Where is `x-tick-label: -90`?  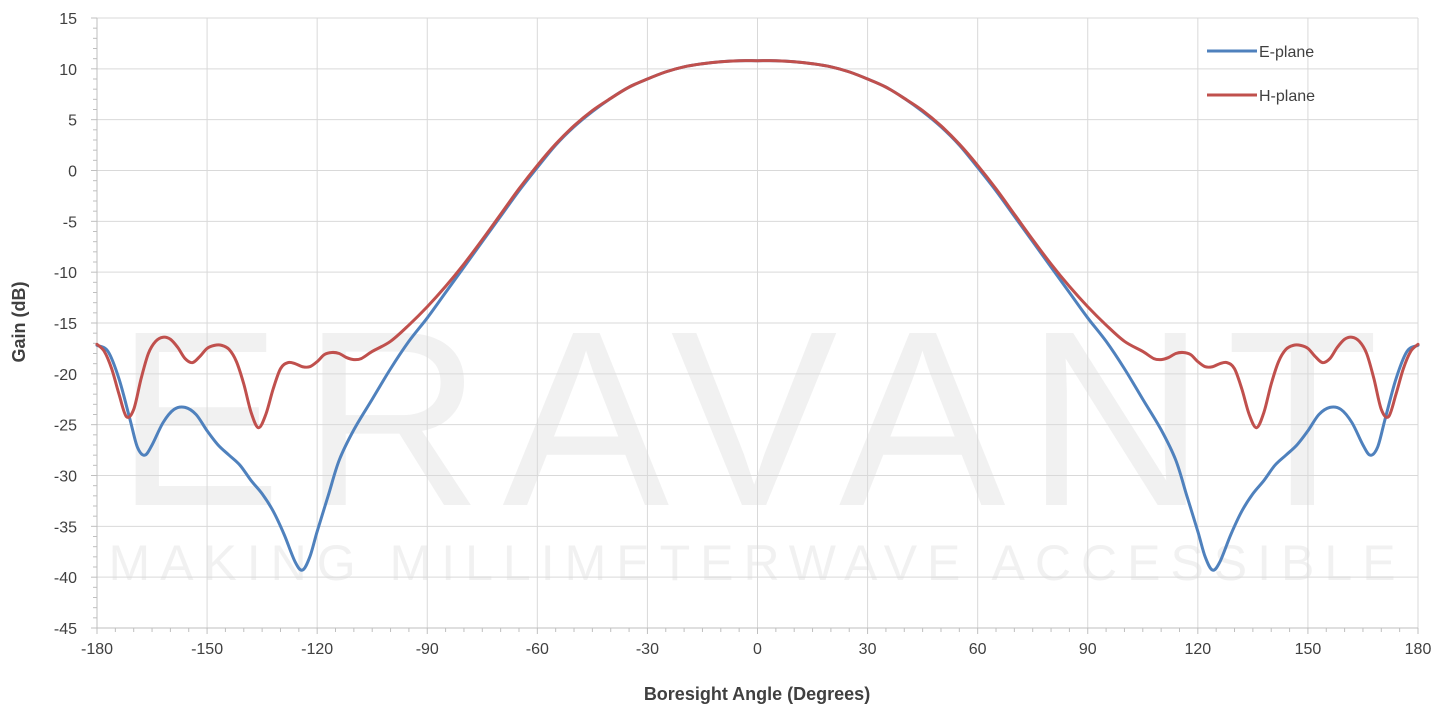 x-tick-label: -90 is located at coordinates (427, 649).